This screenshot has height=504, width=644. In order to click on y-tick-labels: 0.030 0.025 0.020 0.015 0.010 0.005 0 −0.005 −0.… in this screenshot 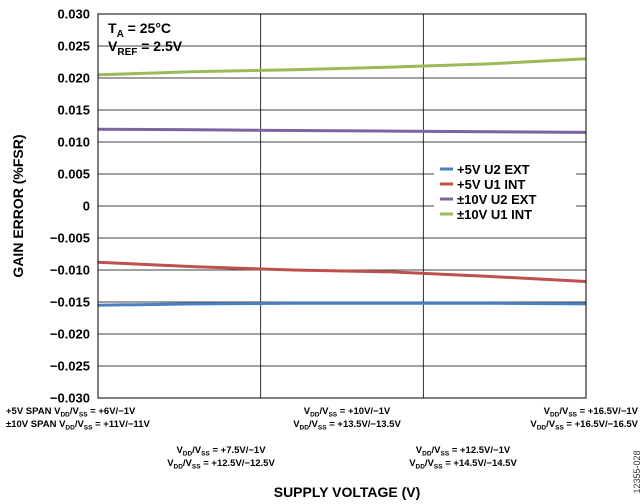, I will do `click(70, 206)`.